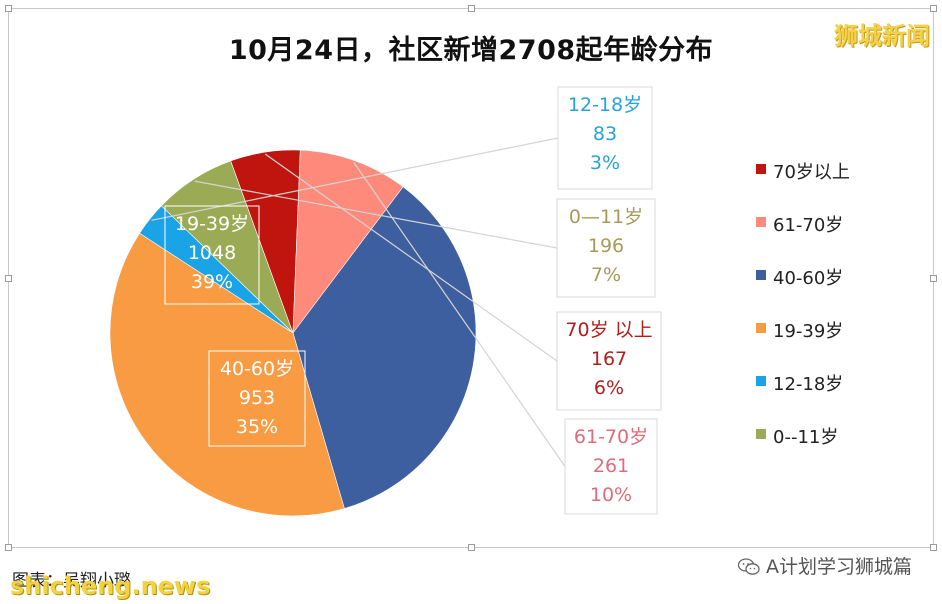  What do you see at coordinates (471, 50) in the screenshot?
I see `chart-title: 10月24日，社区新增2708起年龄分布` at bounding box center [471, 50].